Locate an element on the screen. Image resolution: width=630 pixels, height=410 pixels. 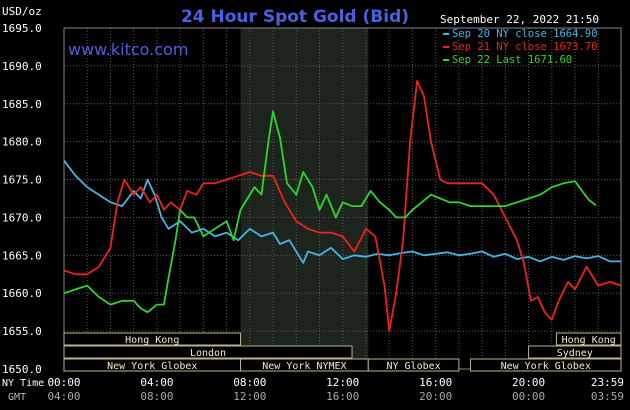
session-label: New York NYMEX is located at coordinates (304, 366).